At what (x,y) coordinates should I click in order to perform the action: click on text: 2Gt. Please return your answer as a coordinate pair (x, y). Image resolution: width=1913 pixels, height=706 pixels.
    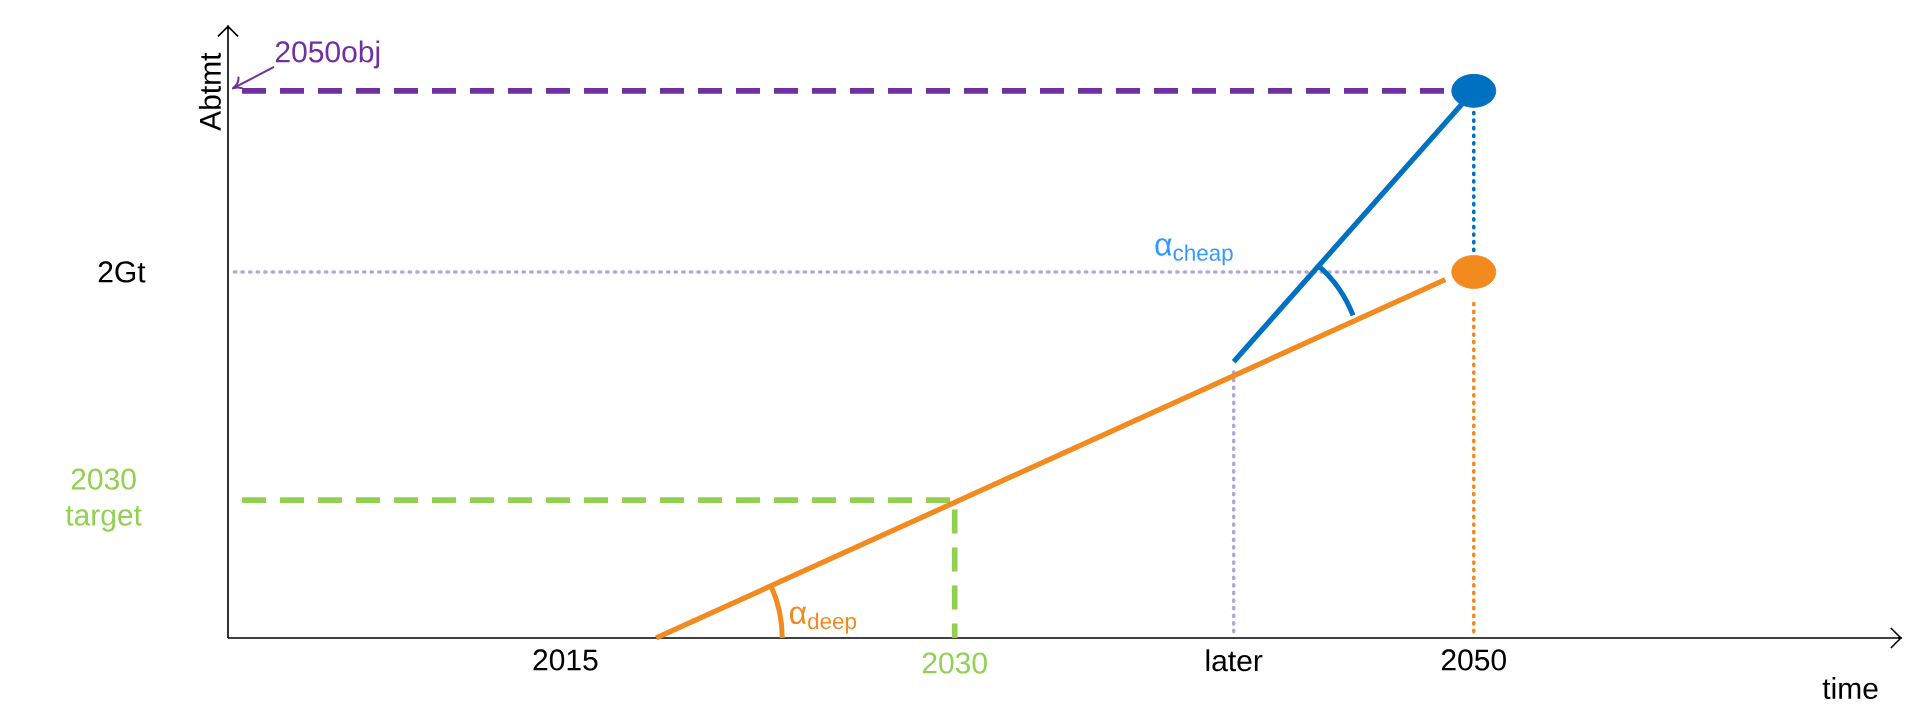
    Looking at the image, I should click on (122, 272).